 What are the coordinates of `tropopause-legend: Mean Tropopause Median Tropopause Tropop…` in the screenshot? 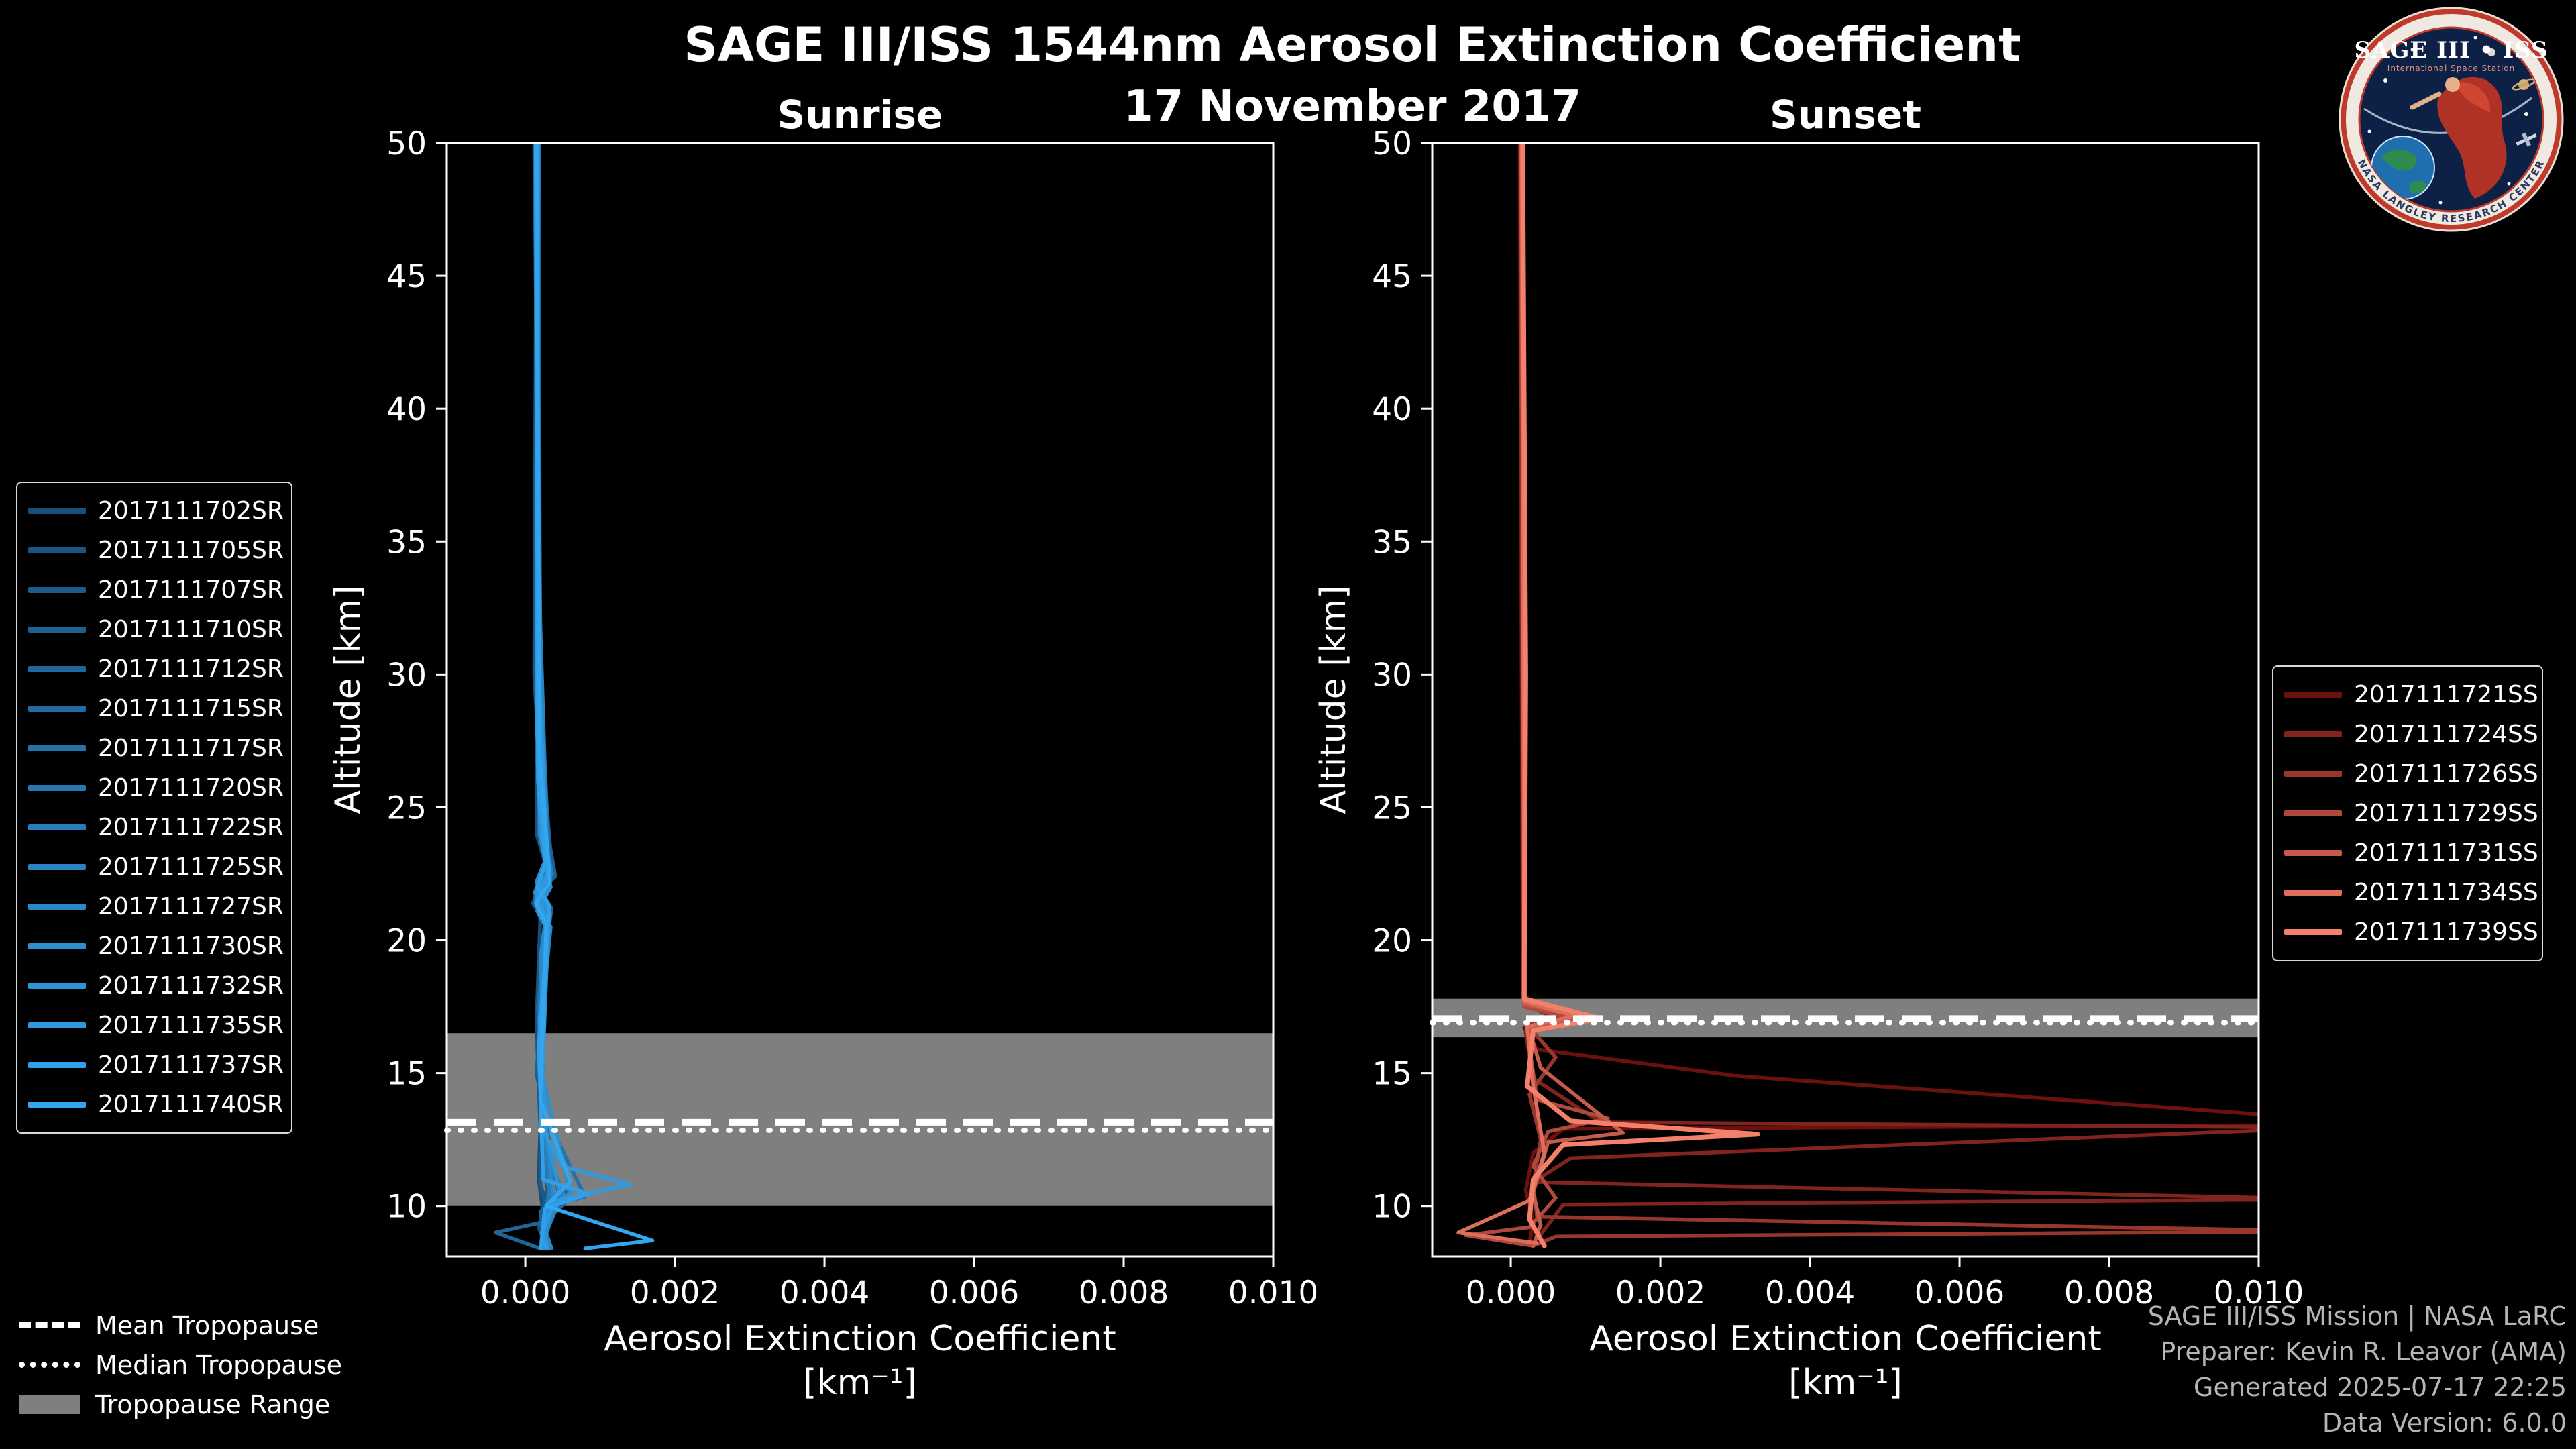 It's located at (180, 1364).